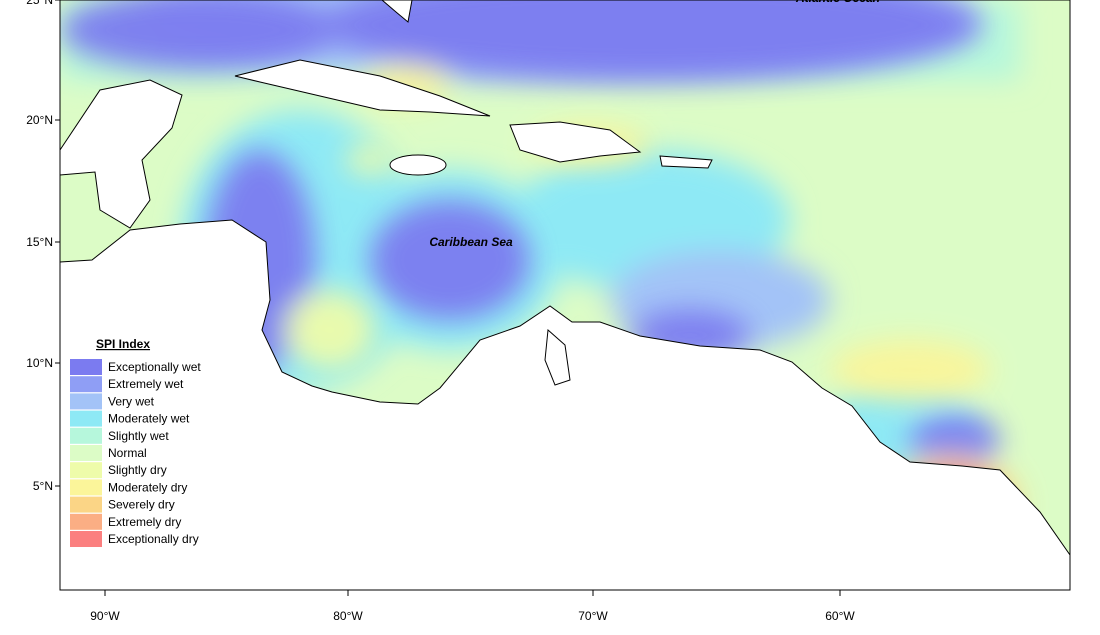 Image resolution: width=1100 pixels, height=635 pixels. What do you see at coordinates (593, 616) in the screenshot?
I see `lon-label: 70°W` at bounding box center [593, 616].